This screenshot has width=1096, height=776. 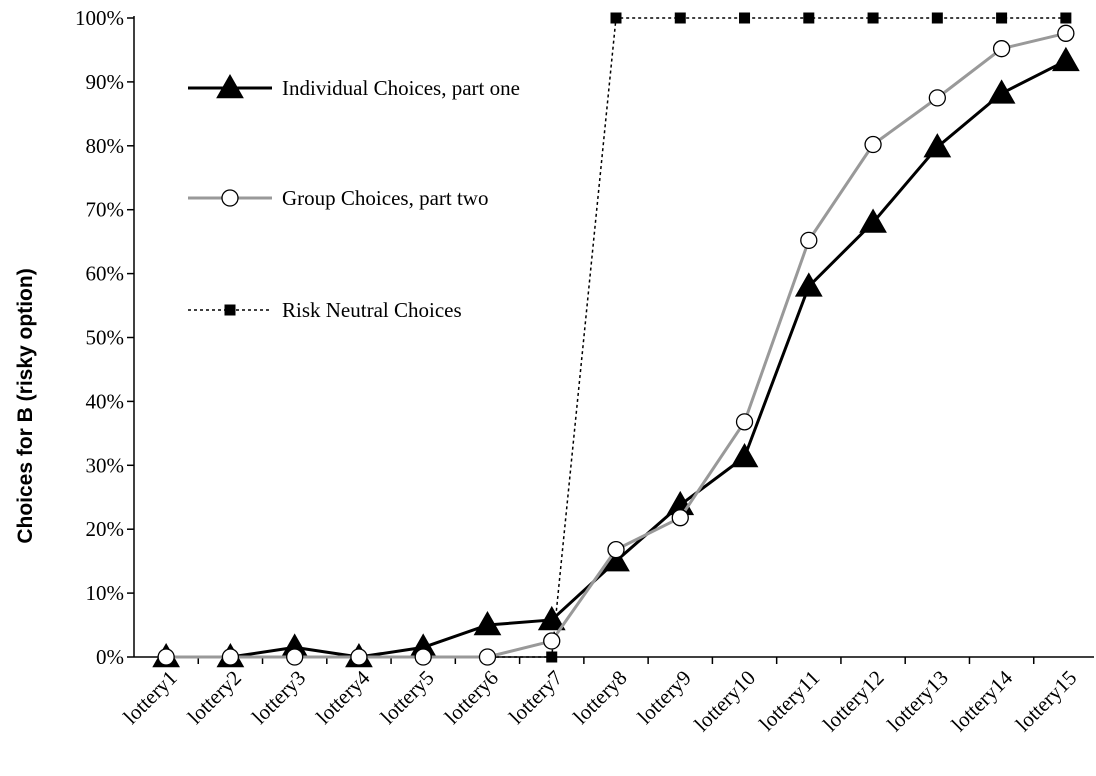 I want to click on y-axis-title: Choices for B (risky option), so click(x=25, y=405).